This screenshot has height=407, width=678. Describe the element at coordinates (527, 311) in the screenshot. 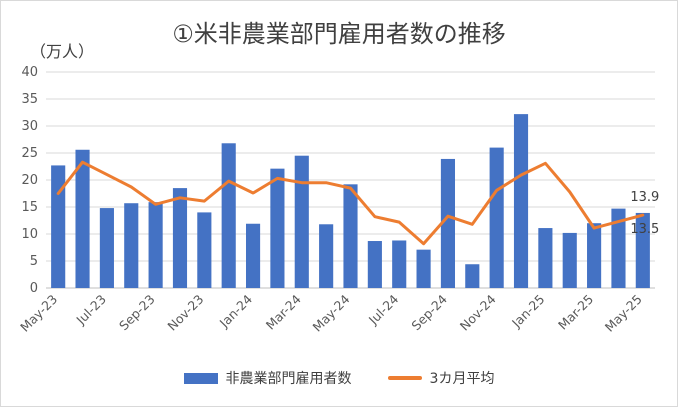

I see `x-tick-label: Jan-25` at that location.